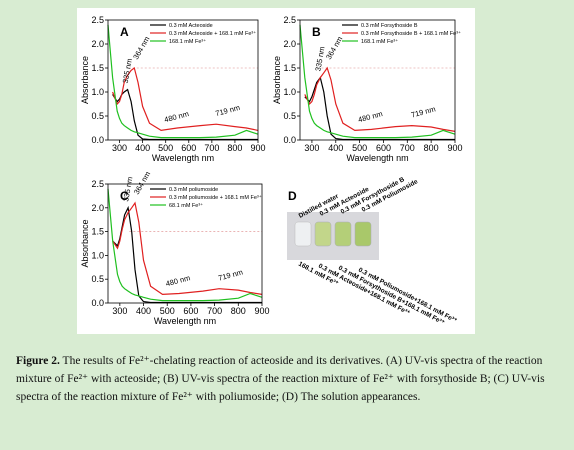  What do you see at coordinates (186, 205) in the screenshot?
I see `legend-label: 68.1 mM Fe³⁺` at bounding box center [186, 205].